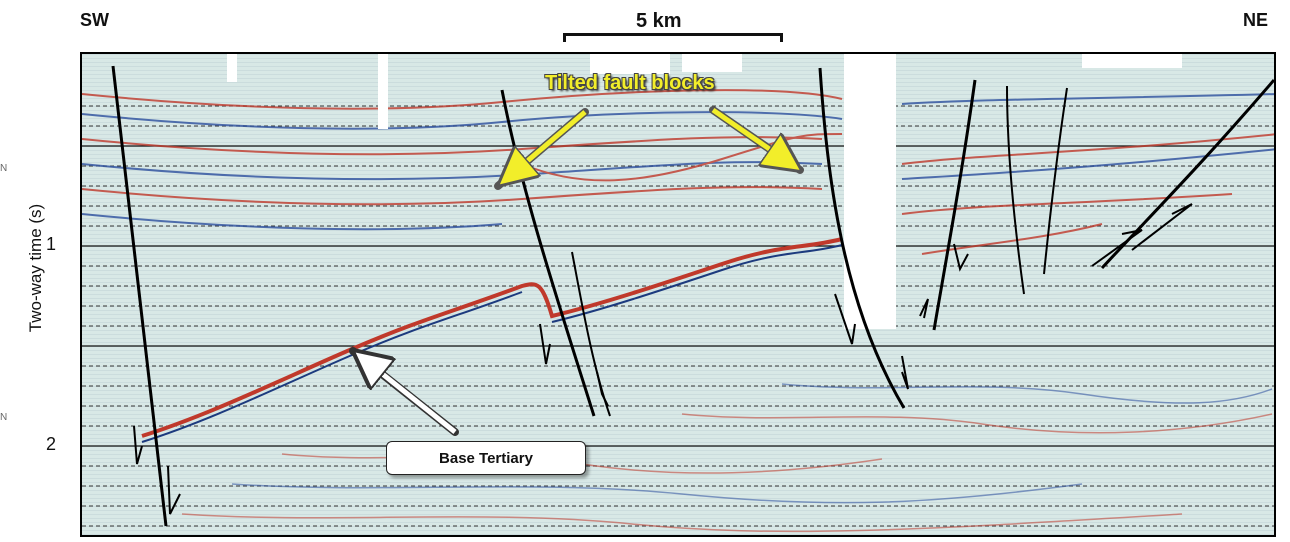 The height and width of the screenshot is (542, 1290). Describe the element at coordinates (4, 168) in the screenshot. I see `stray-mark-top: N` at that location.